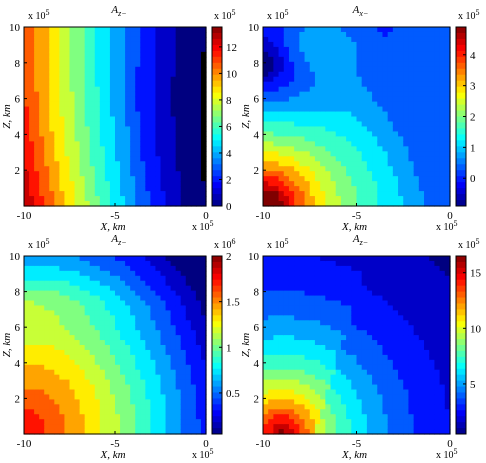  I want to click on colorbar: 0.511.52x 106, so click(225, 336).